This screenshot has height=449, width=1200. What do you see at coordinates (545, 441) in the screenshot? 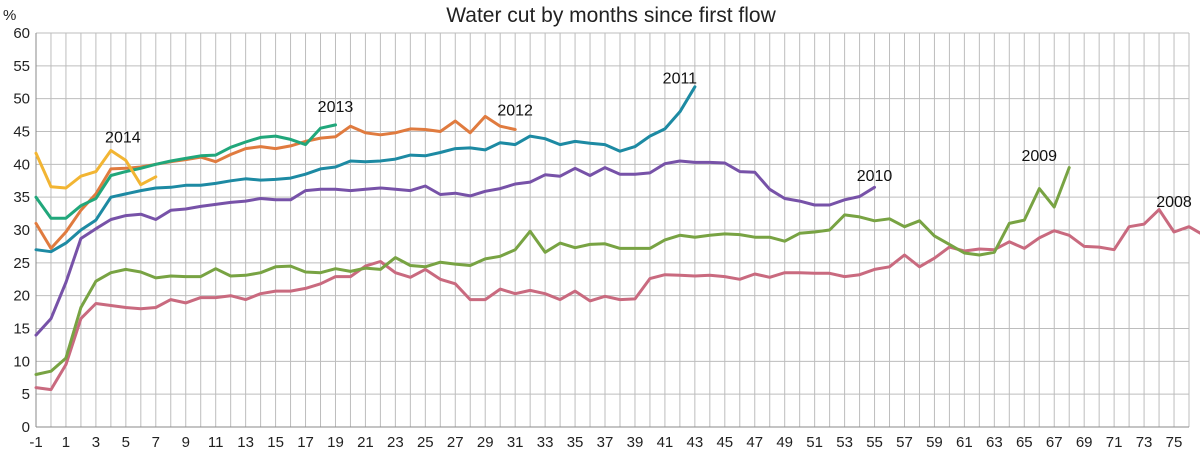
I see `x-tick-label: 33` at bounding box center [545, 441].